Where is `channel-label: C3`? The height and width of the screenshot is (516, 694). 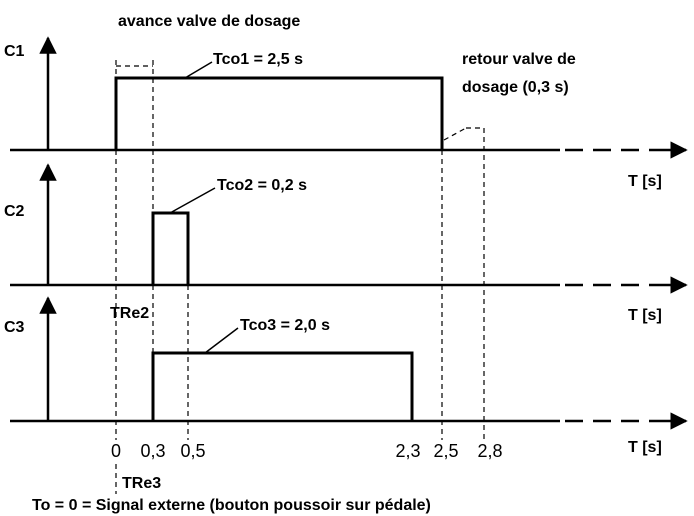 channel-label: C3 is located at coordinates (14, 327).